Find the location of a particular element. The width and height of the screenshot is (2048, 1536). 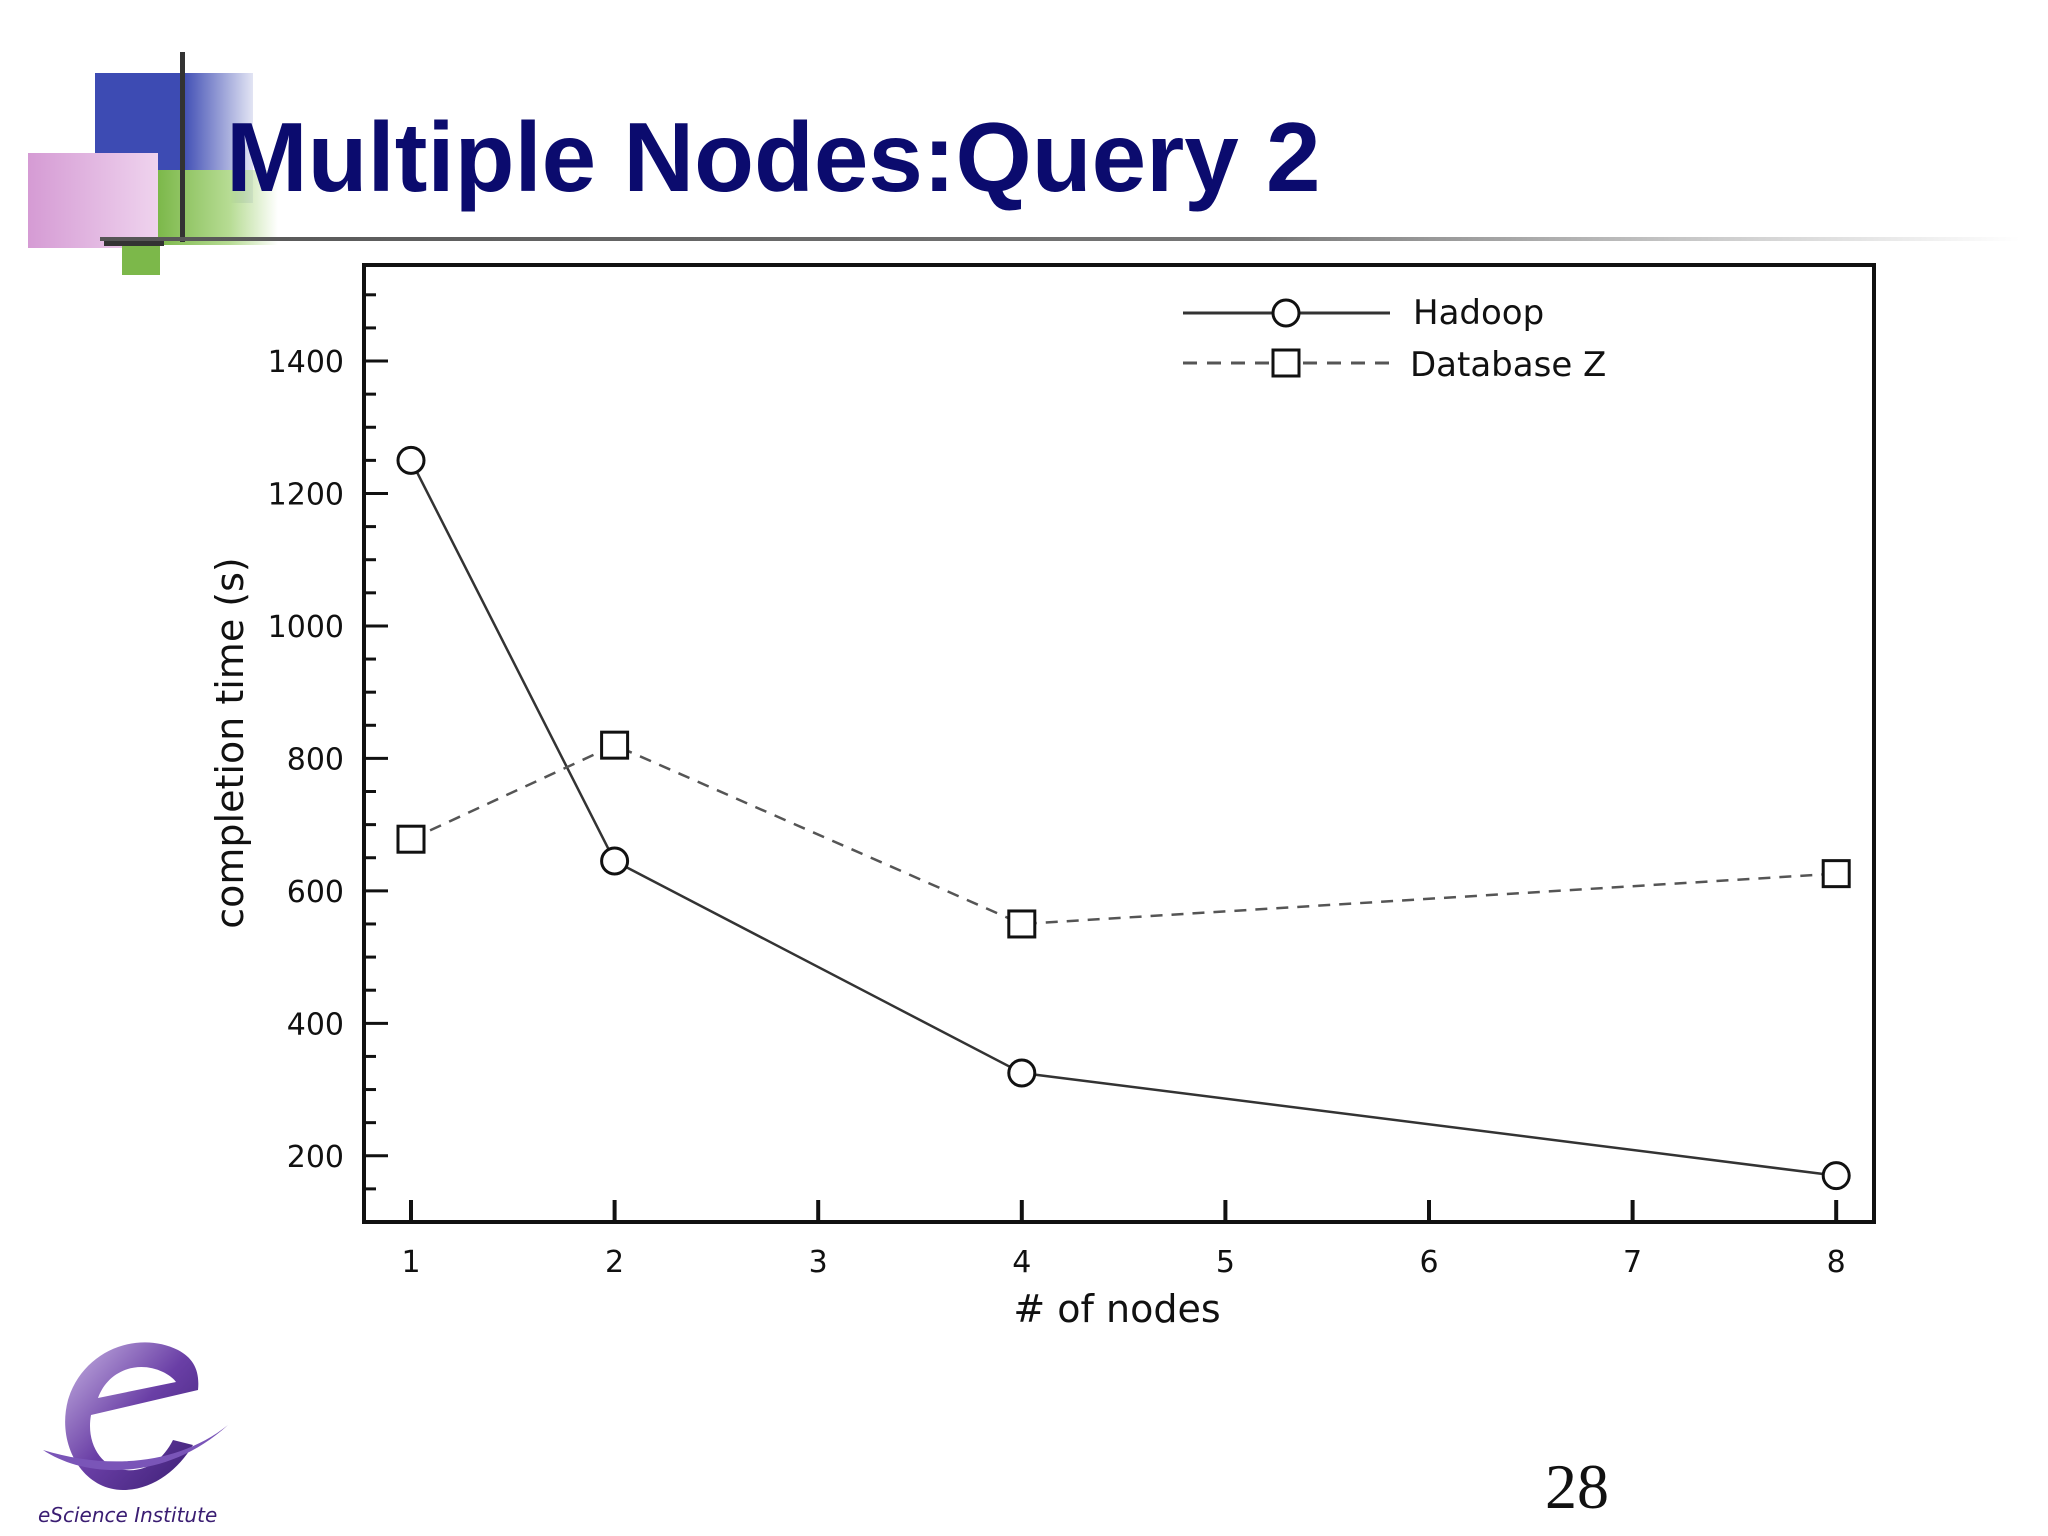

x-tick-label: 6 is located at coordinates (1428, 1262).